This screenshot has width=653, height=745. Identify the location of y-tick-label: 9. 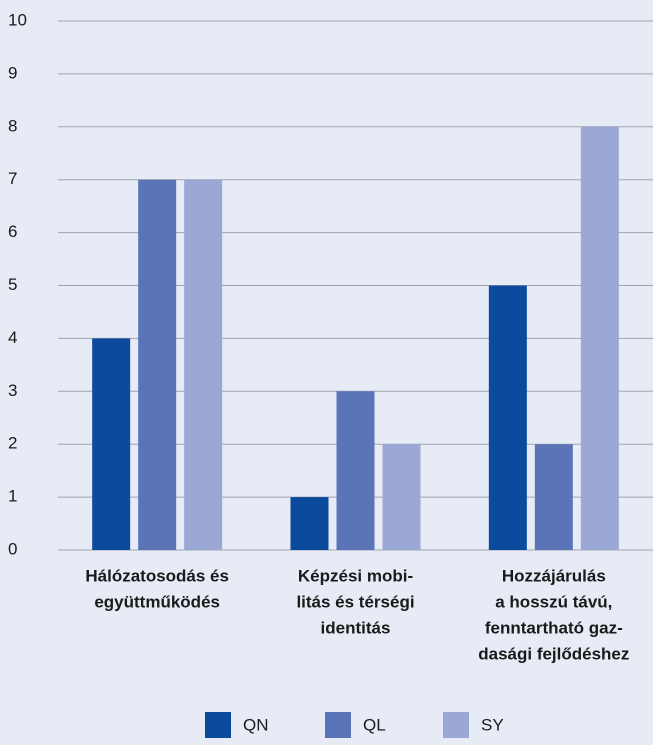
(12, 72).